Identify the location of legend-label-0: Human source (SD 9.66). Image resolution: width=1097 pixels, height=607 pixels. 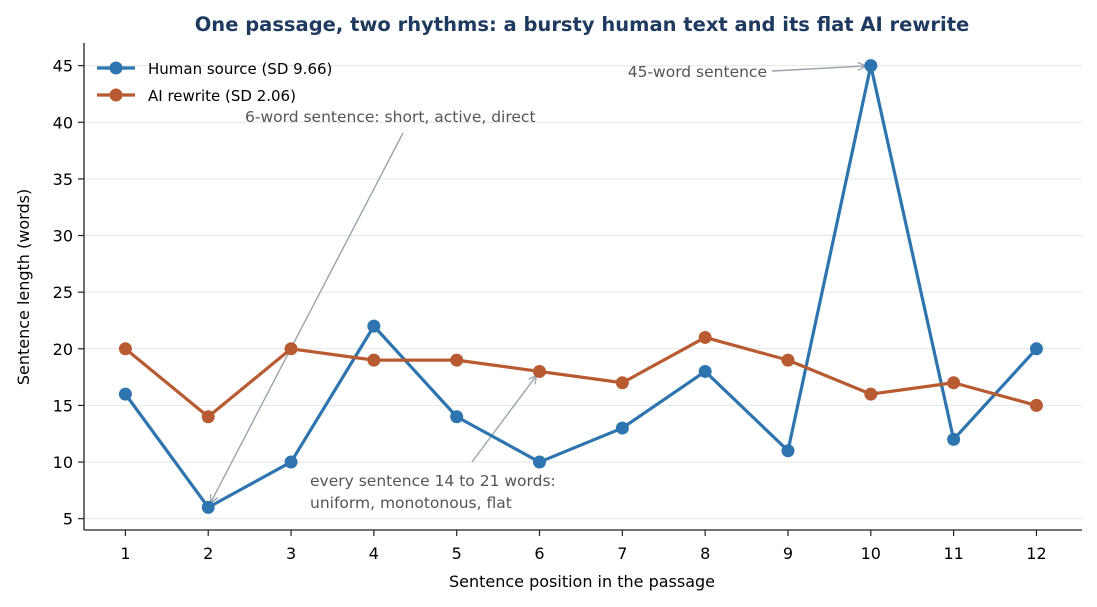
(240, 69).